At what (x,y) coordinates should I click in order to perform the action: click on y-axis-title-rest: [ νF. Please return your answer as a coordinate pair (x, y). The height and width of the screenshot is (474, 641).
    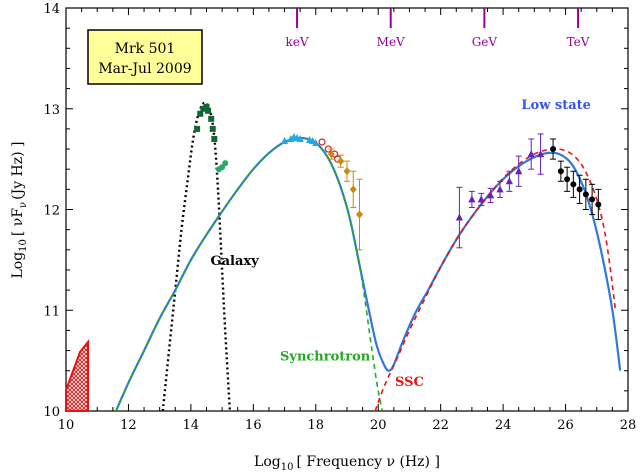
    Looking at the image, I should click on (18, 222).